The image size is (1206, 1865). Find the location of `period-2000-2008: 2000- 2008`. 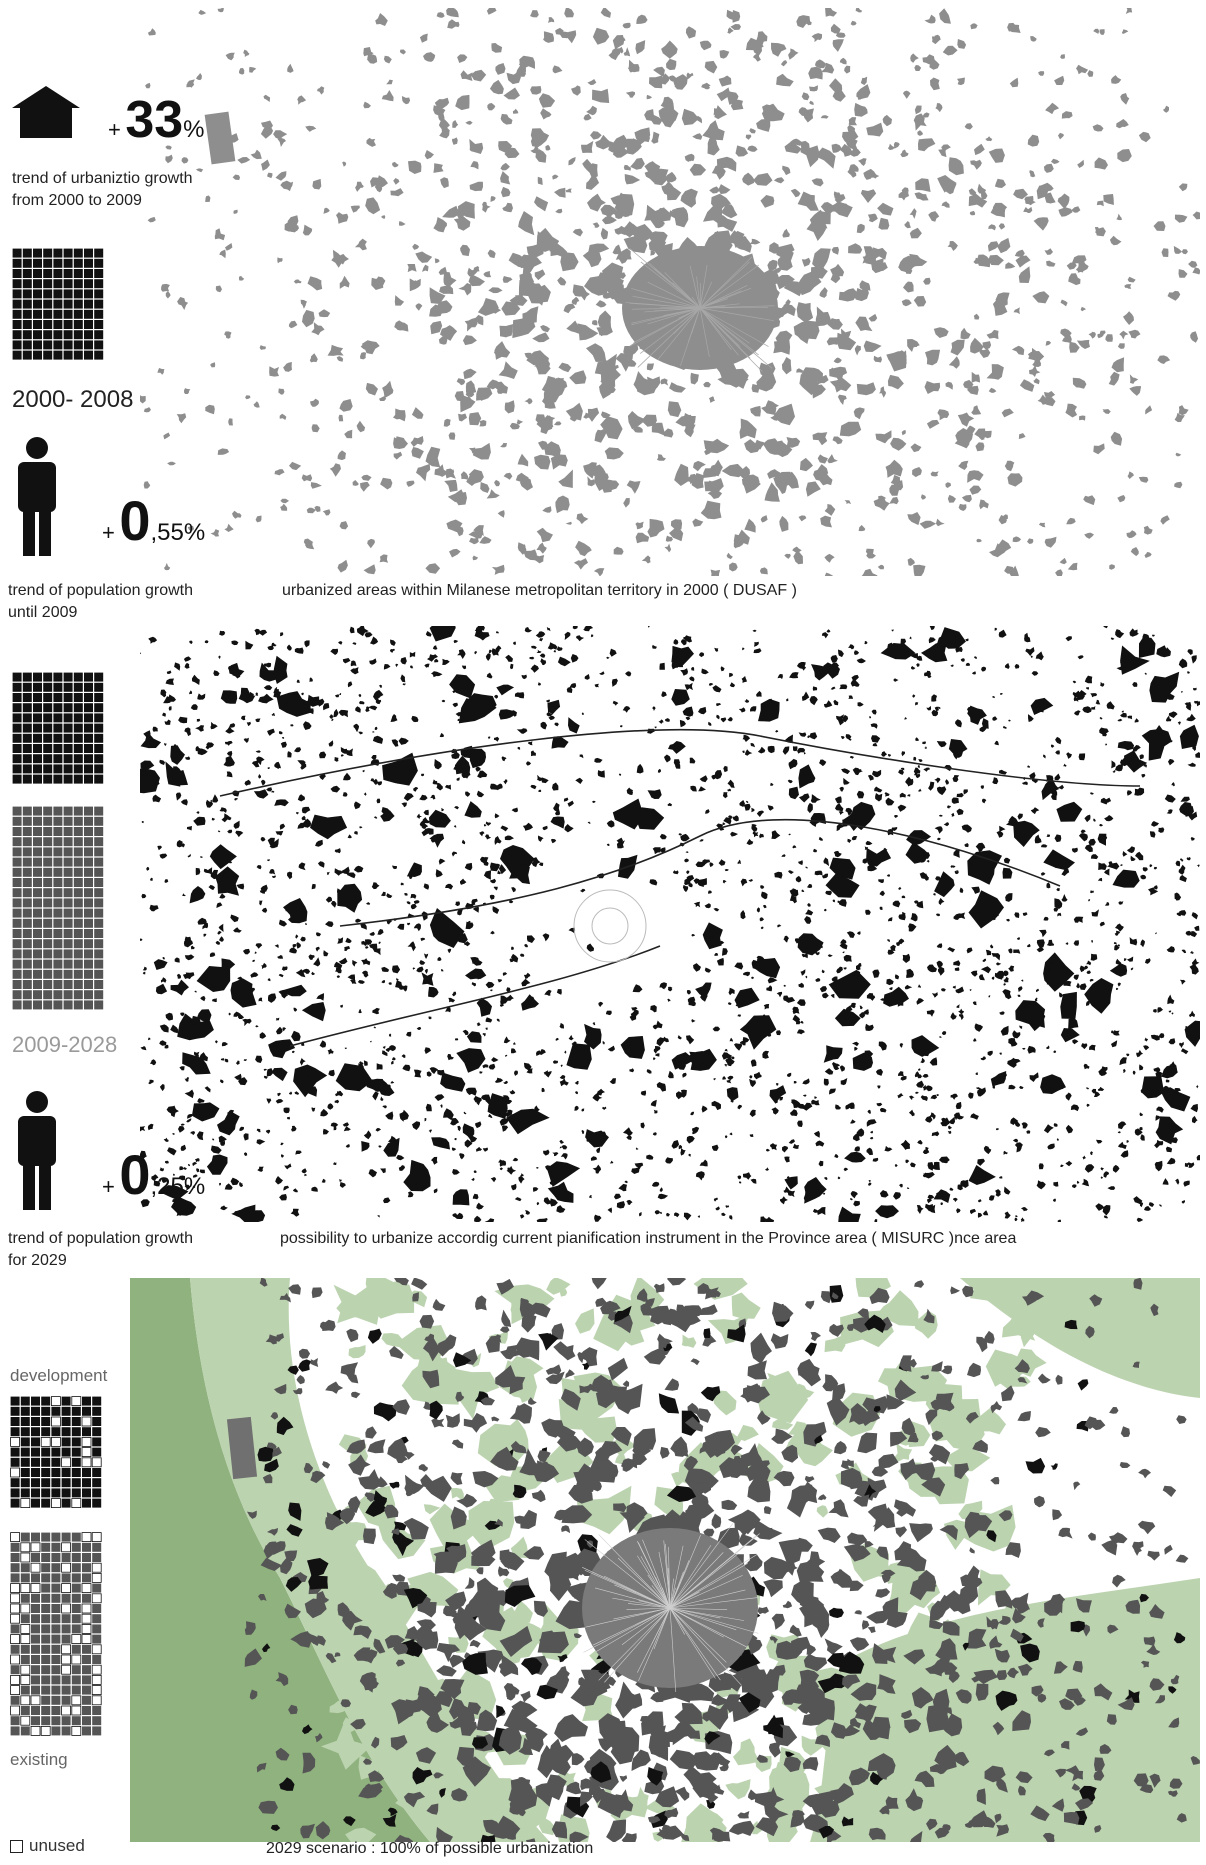

period-2000-2008: 2000- 2008 is located at coordinates (73, 399).